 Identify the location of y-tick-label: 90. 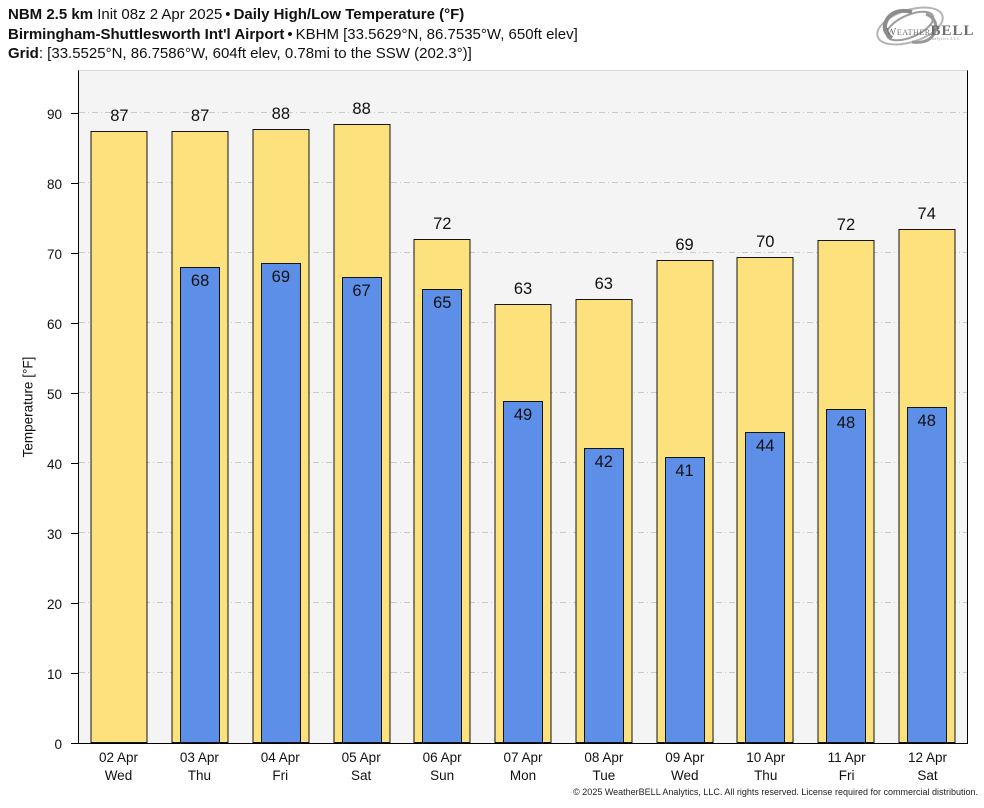
(54, 115).